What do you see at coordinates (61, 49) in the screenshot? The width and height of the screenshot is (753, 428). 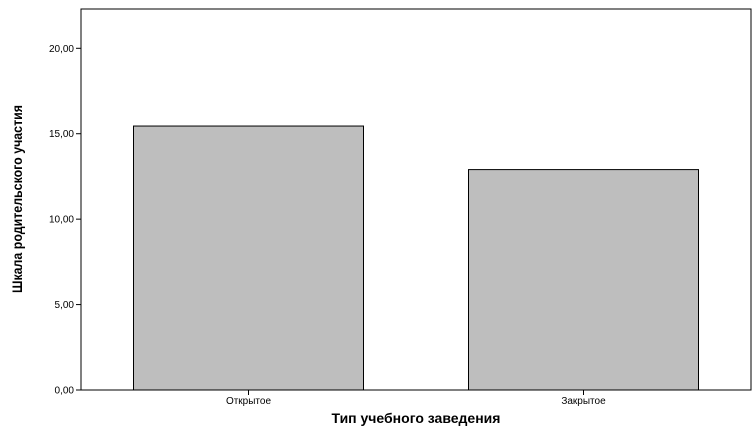 I see `y-tick-label: 20,00` at bounding box center [61, 49].